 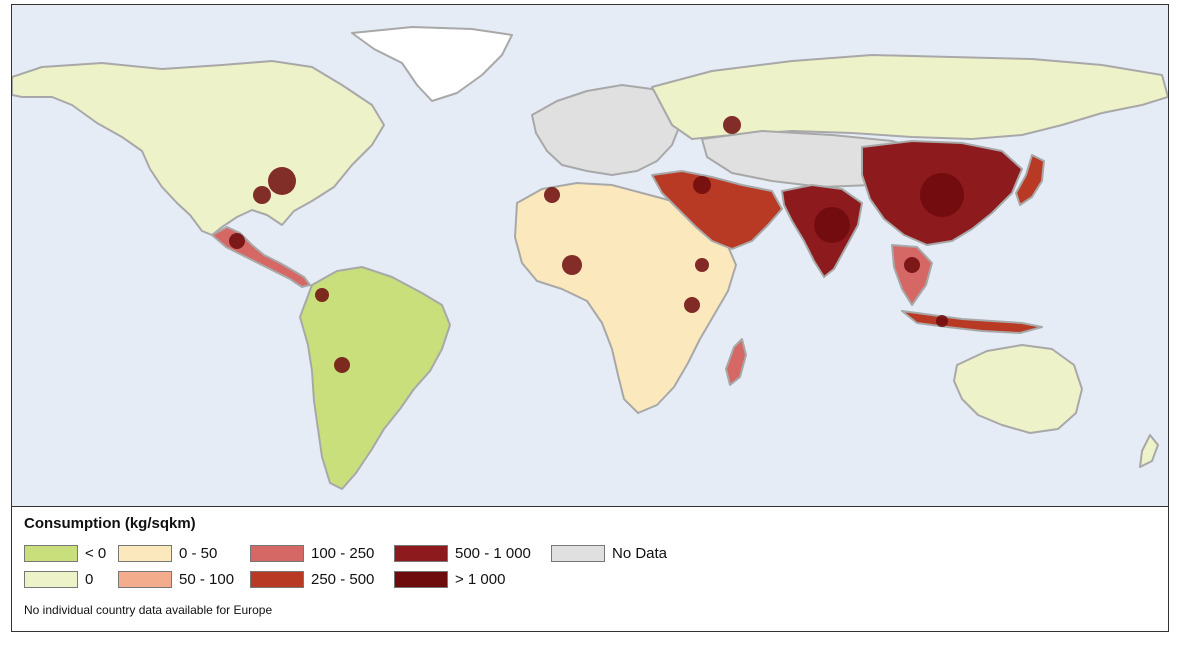 I want to click on legend-label: 0, so click(x=89, y=579).